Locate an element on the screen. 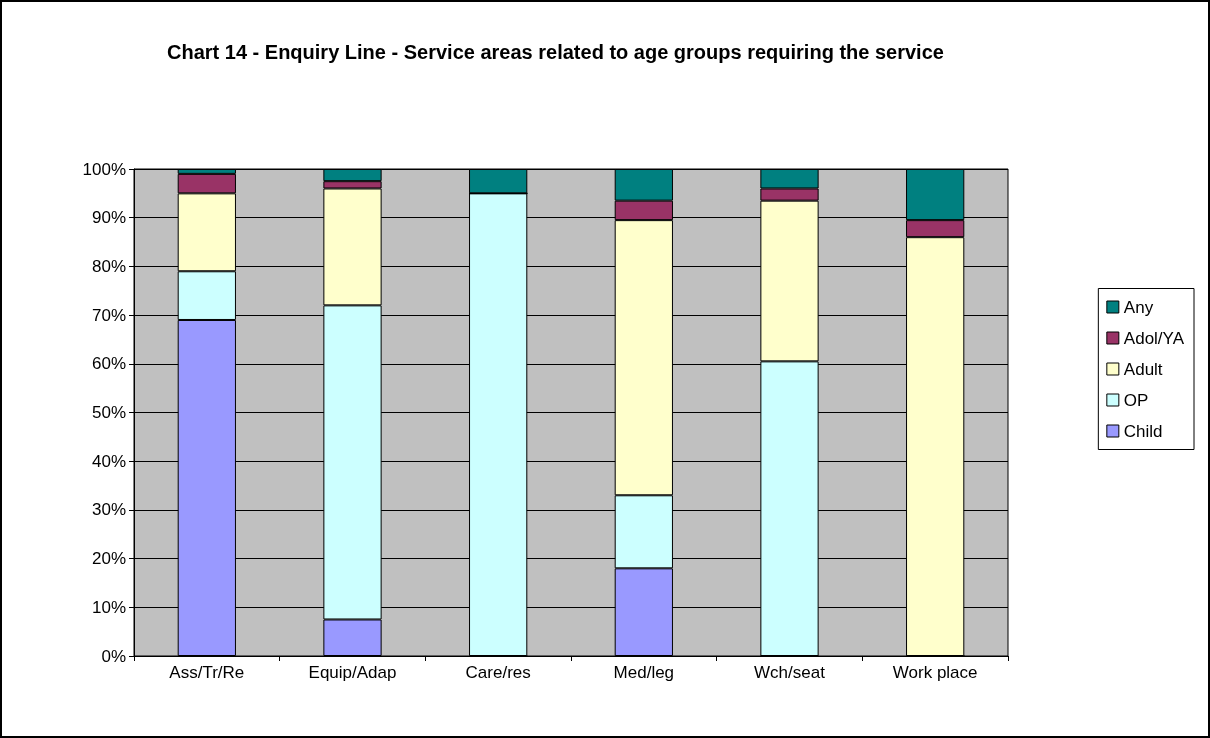 The width and height of the screenshot is (1210, 738). x-tick-label: Med/leg is located at coordinates (644, 672).